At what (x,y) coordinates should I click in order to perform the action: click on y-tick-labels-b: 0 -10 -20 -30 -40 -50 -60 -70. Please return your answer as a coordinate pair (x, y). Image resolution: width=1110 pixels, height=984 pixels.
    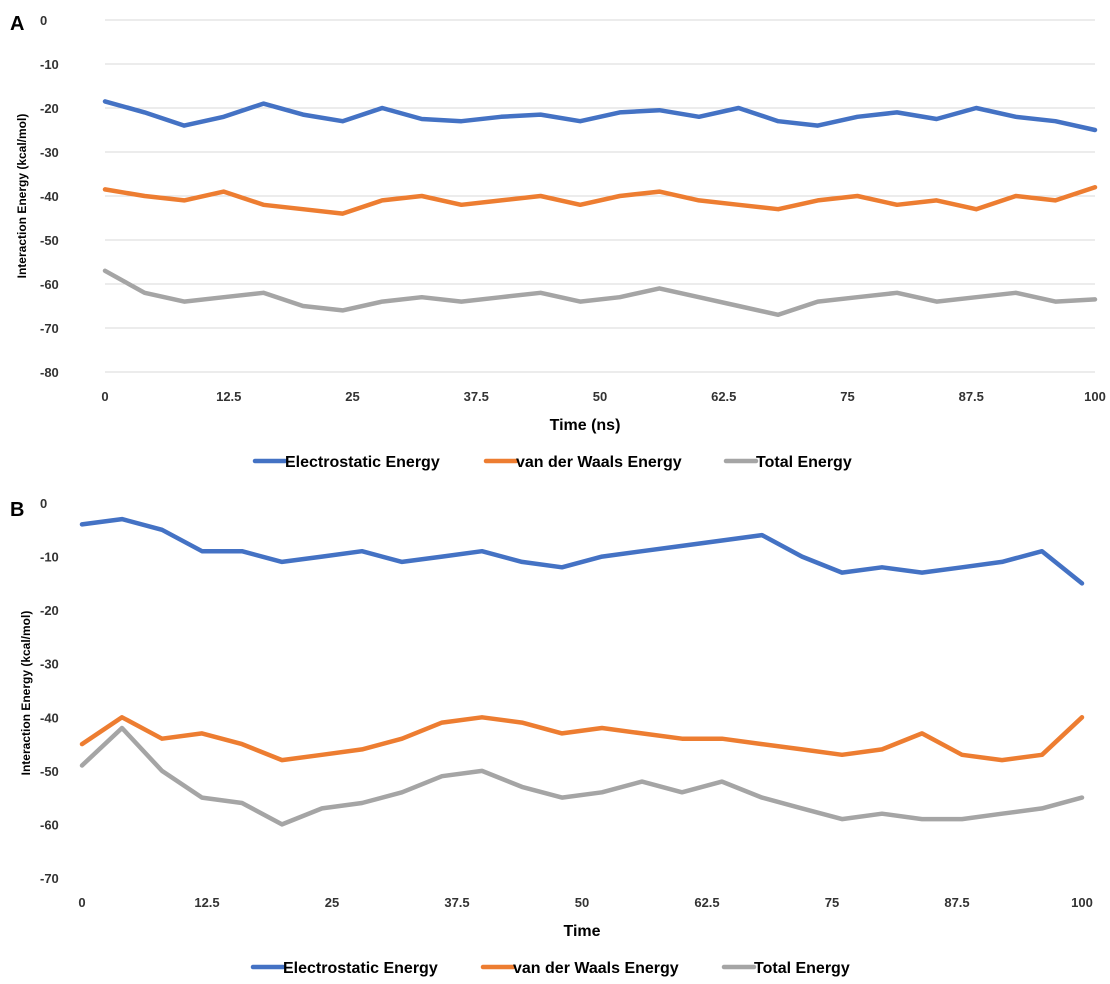
    Looking at the image, I should click on (49, 691).